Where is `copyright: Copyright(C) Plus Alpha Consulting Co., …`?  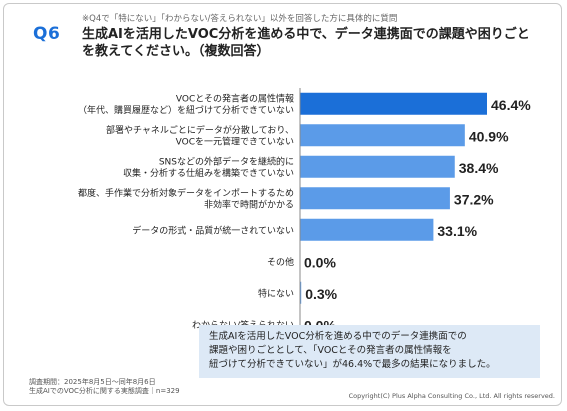 copyright: Copyright(C) Plus Alpha Consulting Co., … is located at coordinates (451, 396).